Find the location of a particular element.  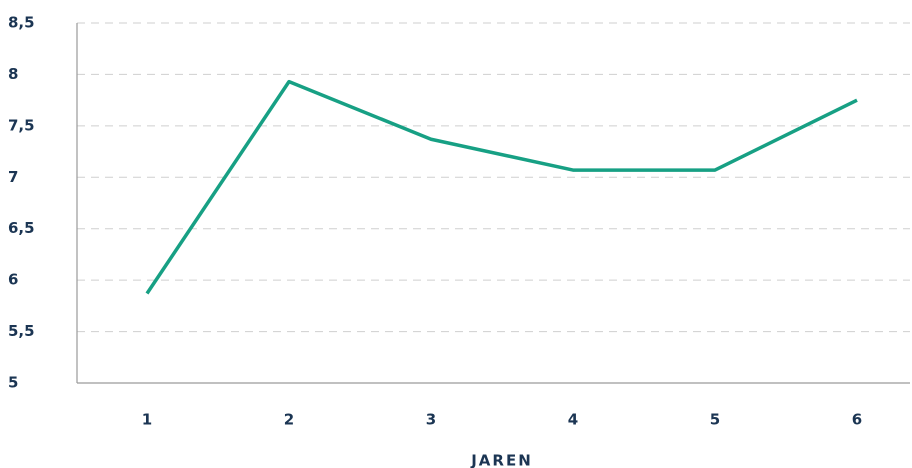

x-tick-label: 6 is located at coordinates (857, 420).